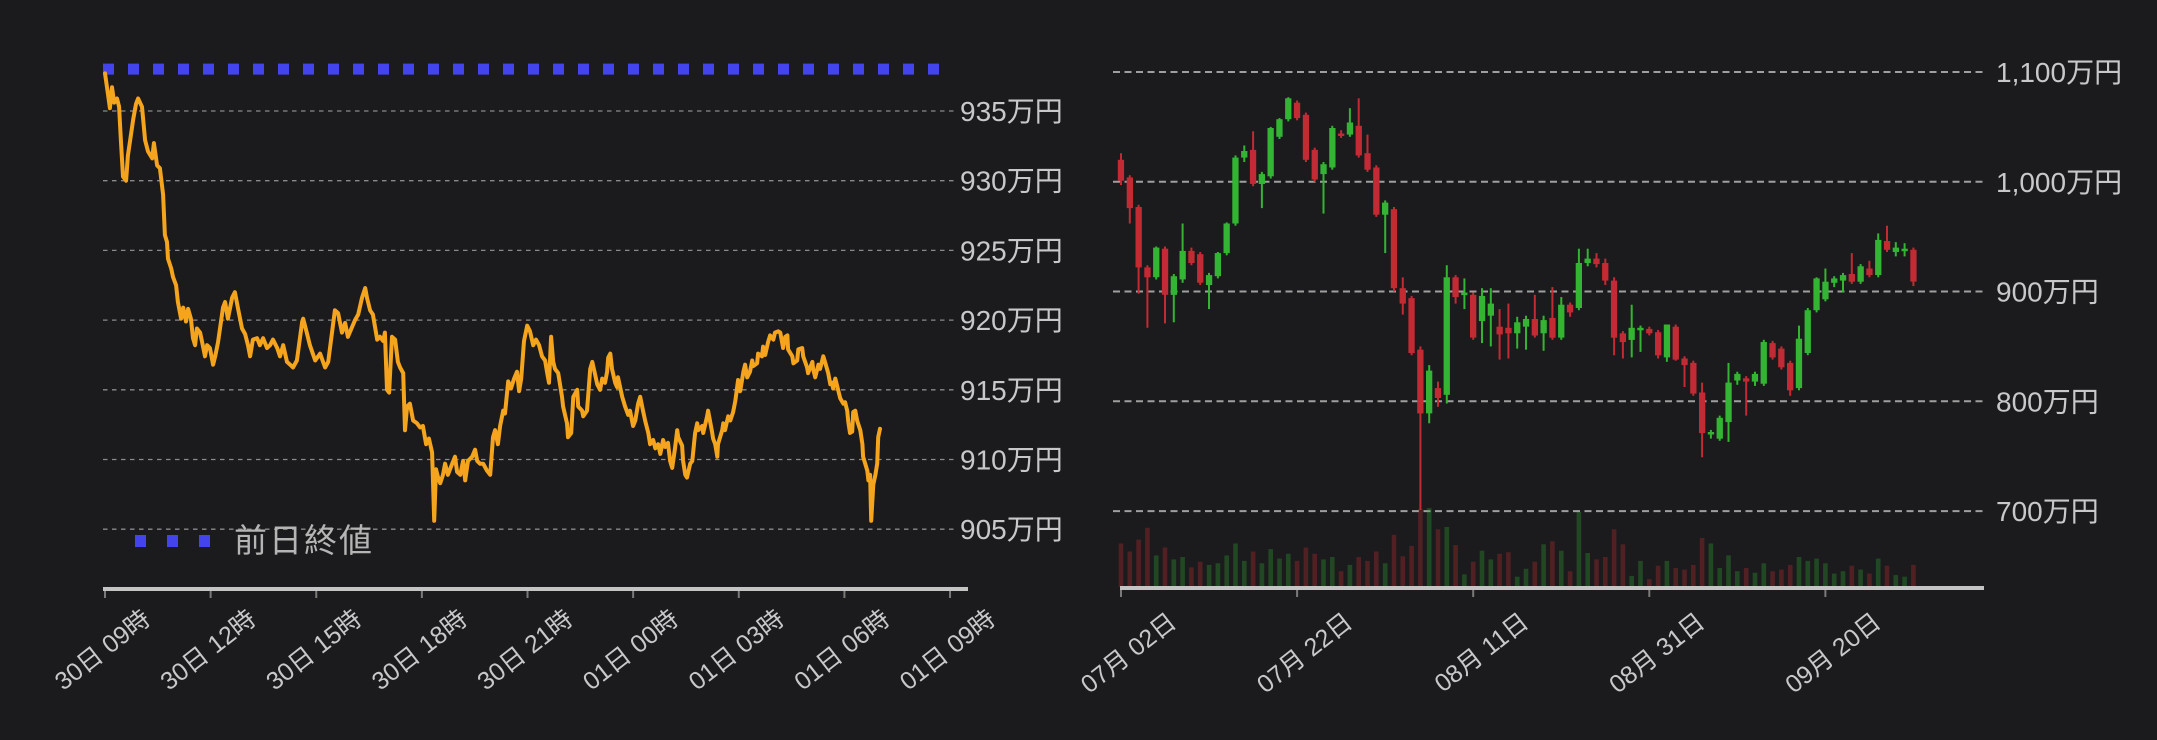 The width and height of the screenshot is (2157, 740). I want to click on x-axis-label: 07月 02日, so click(1129, 653).